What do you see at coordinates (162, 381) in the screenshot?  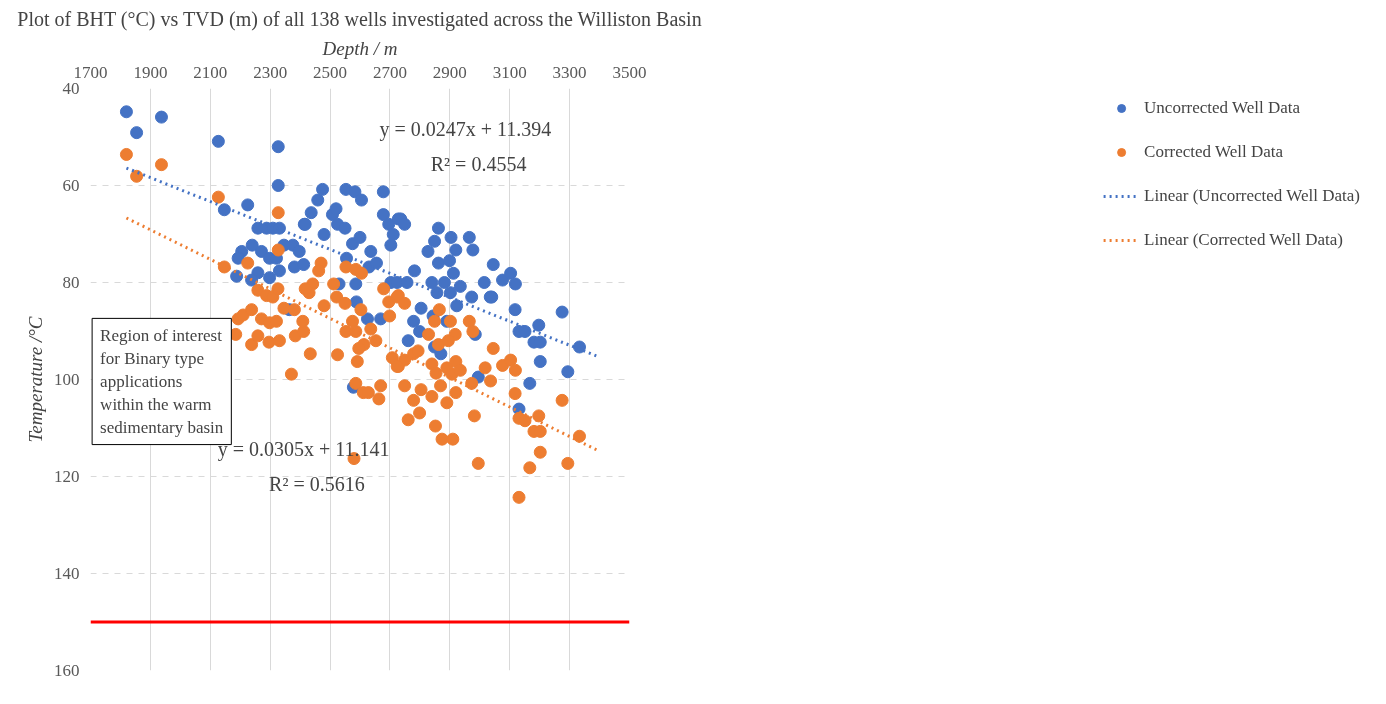 I see `annotation: Region of interest for Binary type applications within the warm sedimentary basin` at bounding box center [162, 381].